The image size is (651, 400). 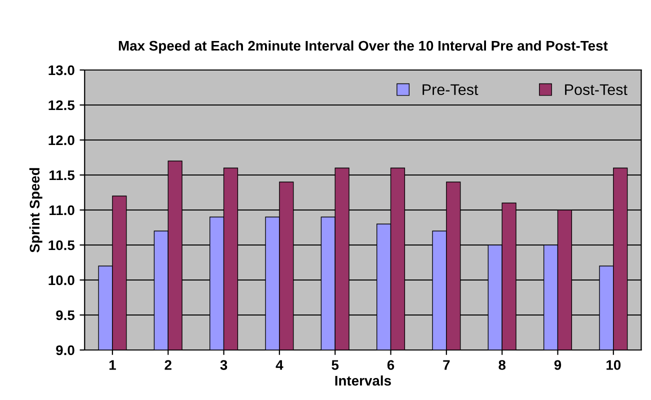 I want to click on x-tick-label: 9, so click(x=558, y=365).